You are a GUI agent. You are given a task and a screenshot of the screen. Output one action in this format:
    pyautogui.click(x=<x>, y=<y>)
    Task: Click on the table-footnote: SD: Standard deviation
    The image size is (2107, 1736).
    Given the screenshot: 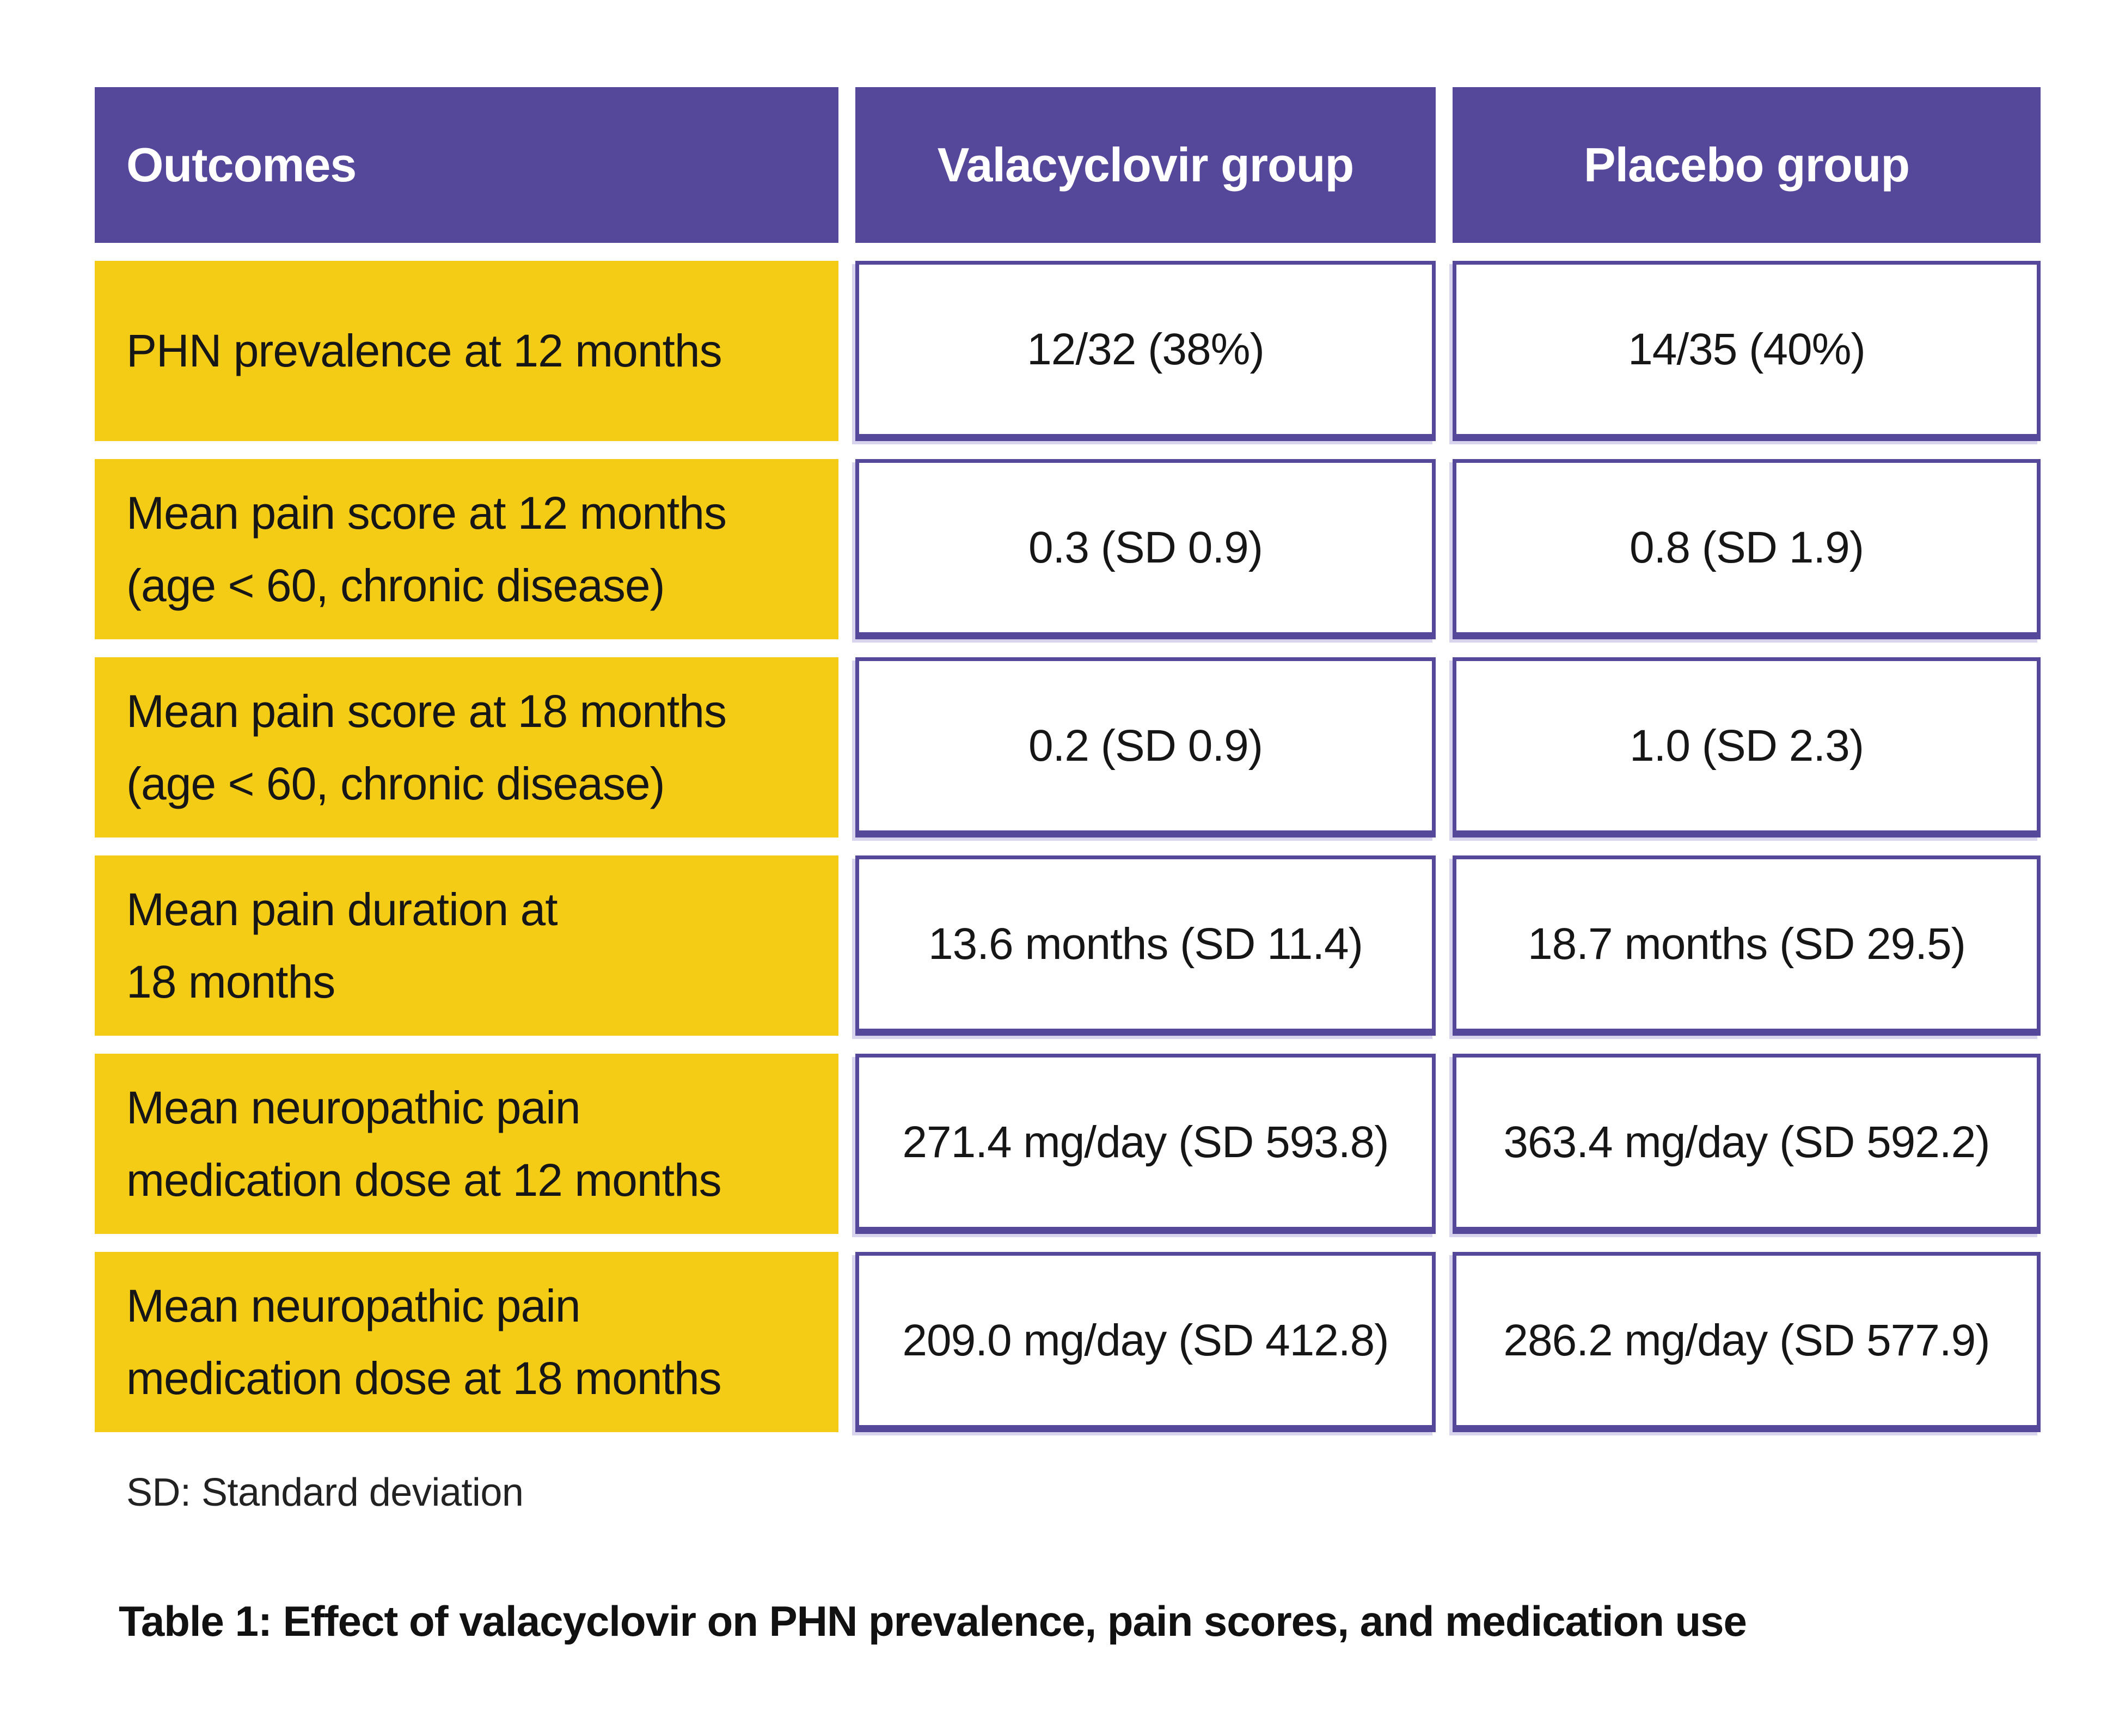 What is the action you would take?
    pyautogui.click(x=325, y=1493)
    